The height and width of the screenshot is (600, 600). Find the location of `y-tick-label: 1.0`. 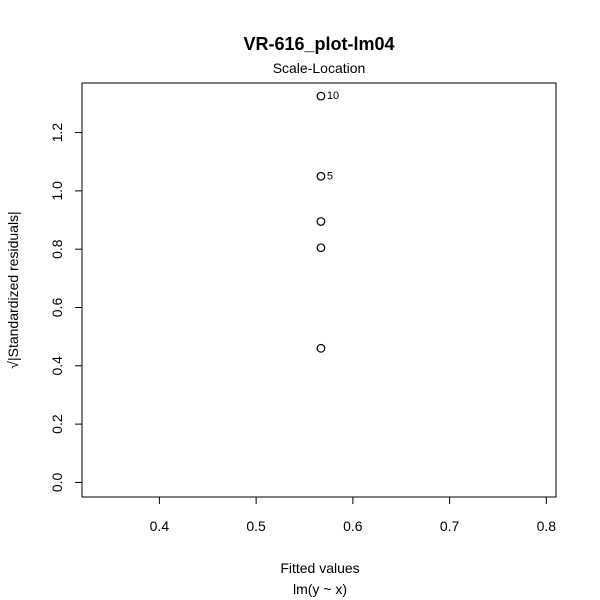

y-tick-label: 1.0 is located at coordinates (57, 191).